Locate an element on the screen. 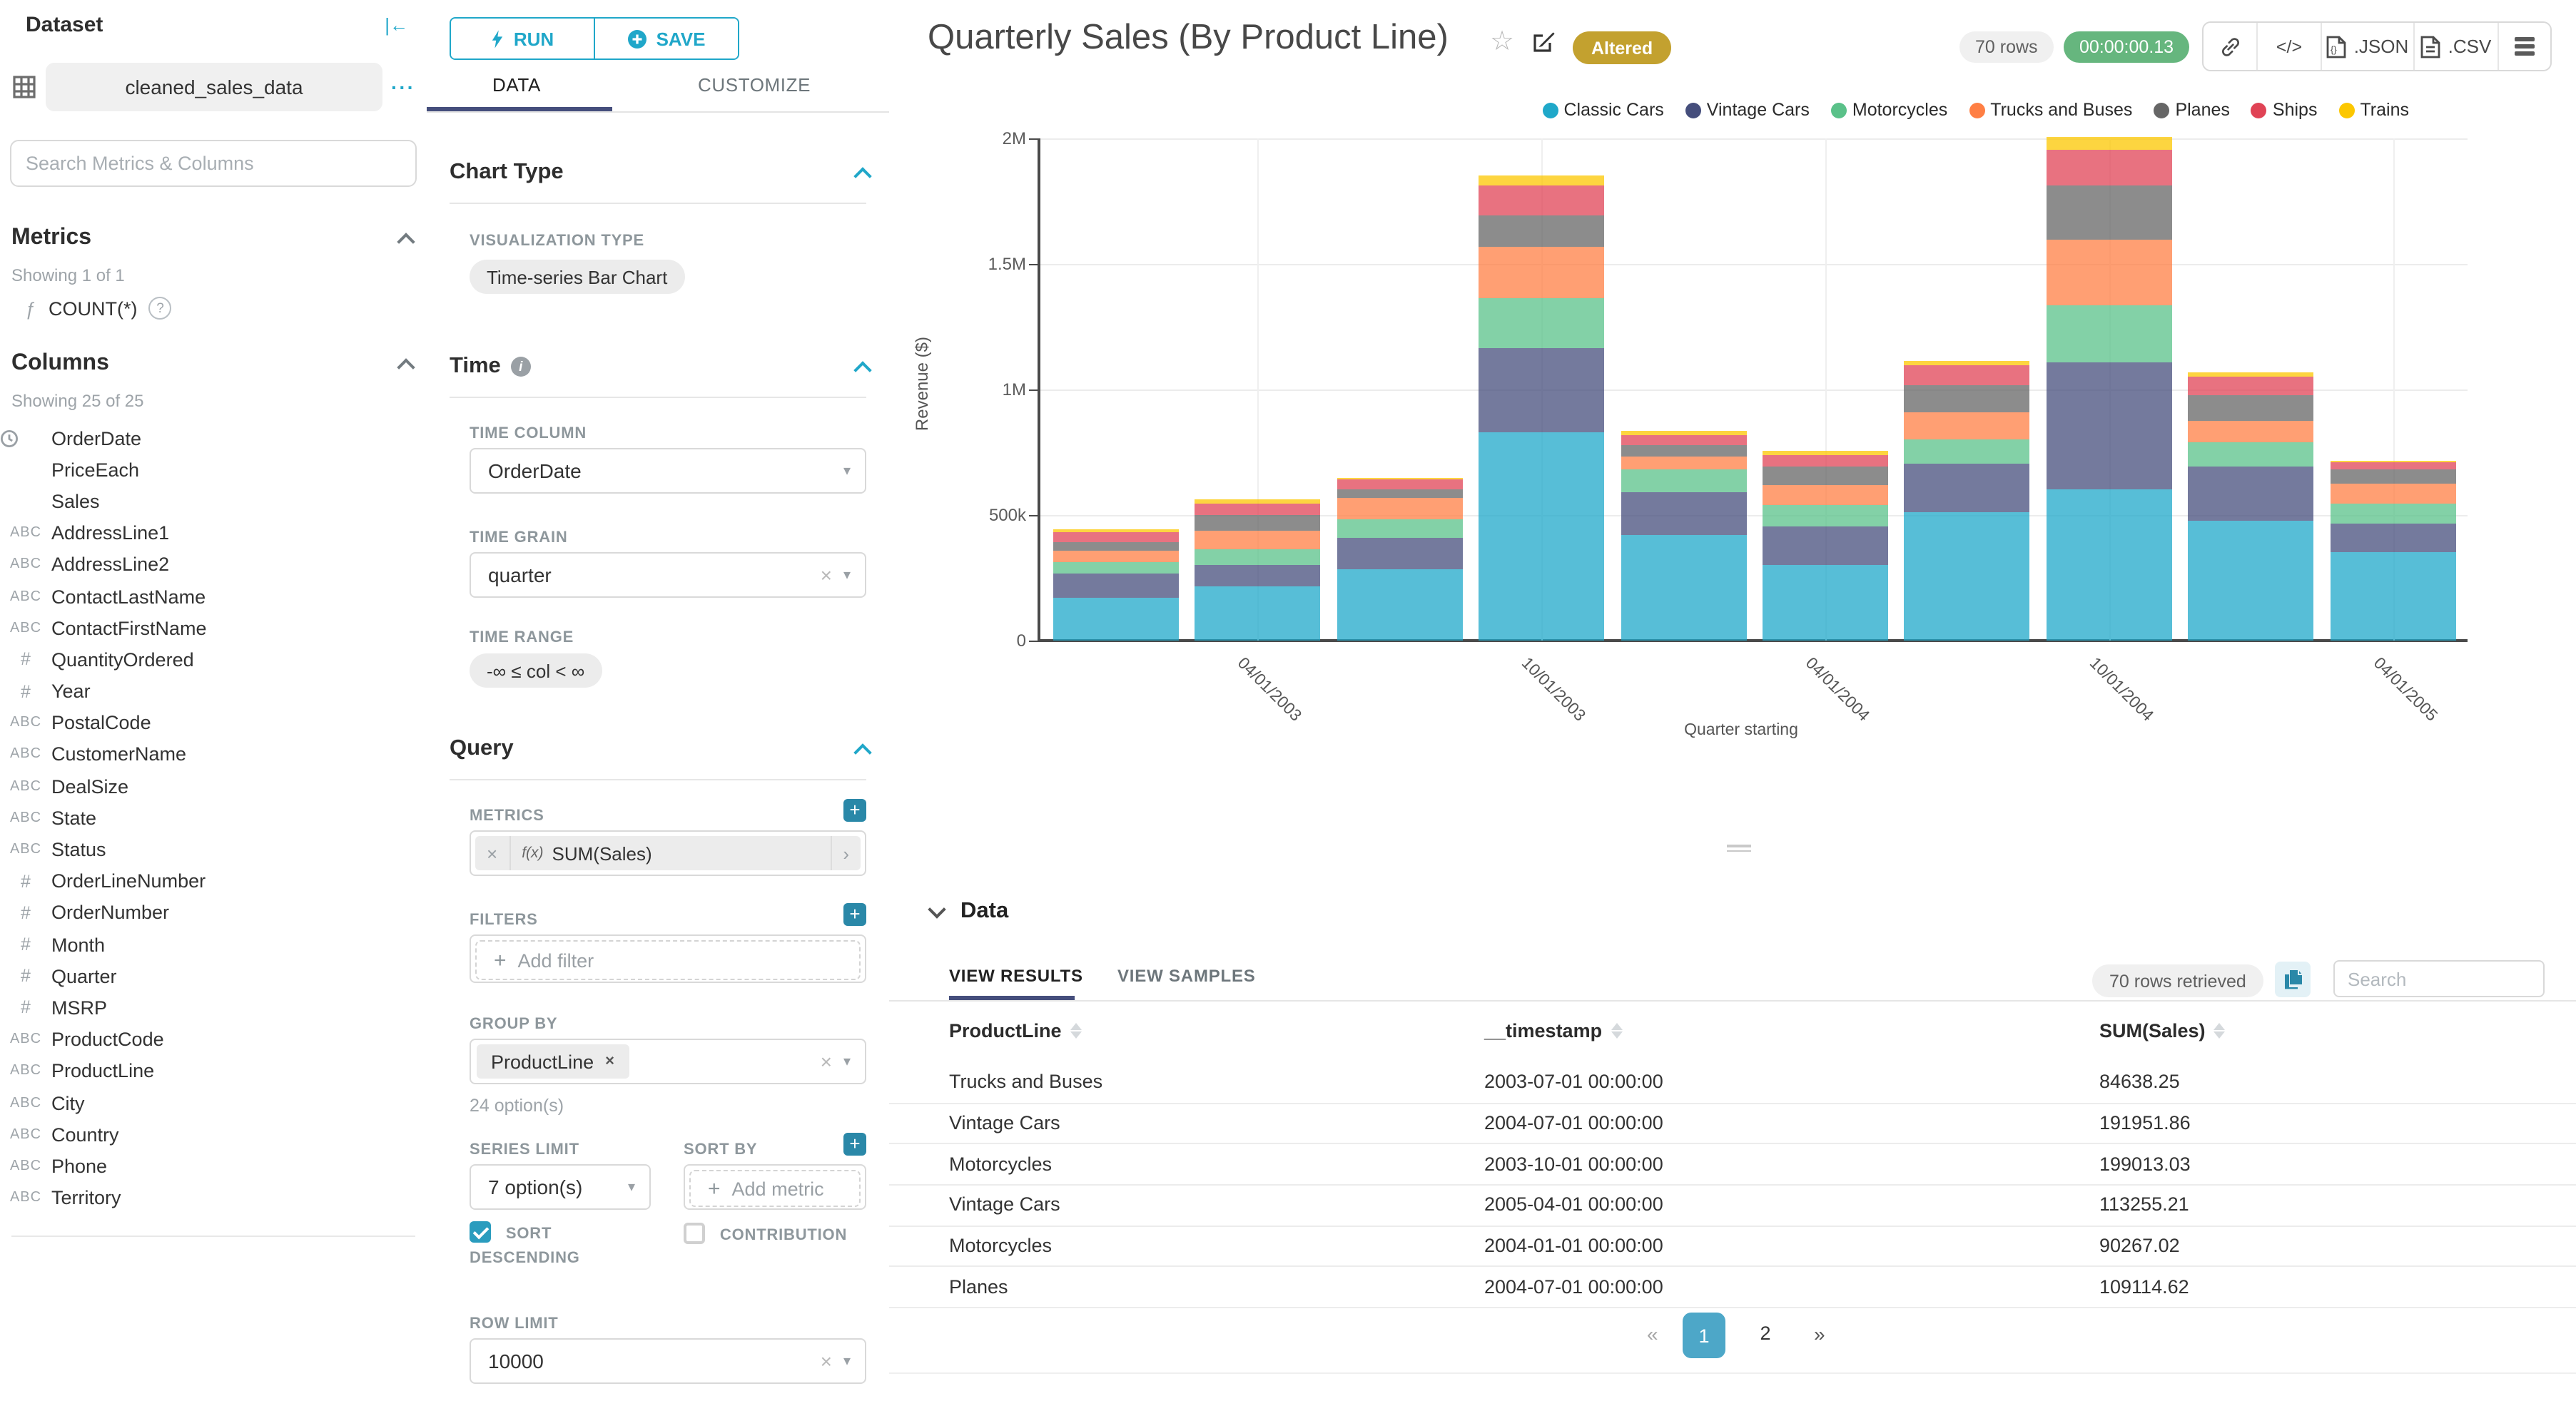  save-button: SAVE is located at coordinates (666, 38).